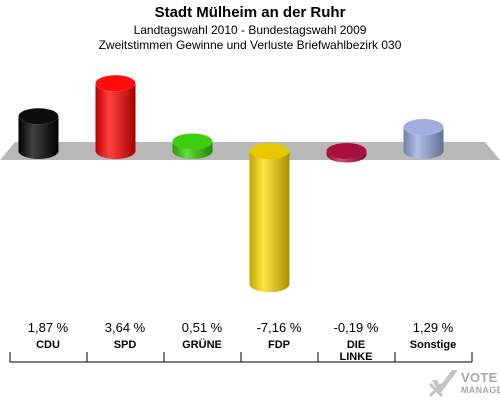  Describe the element at coordinates (443, 384) in the screenshot. I see `checkmark-logo-icon` at that location.